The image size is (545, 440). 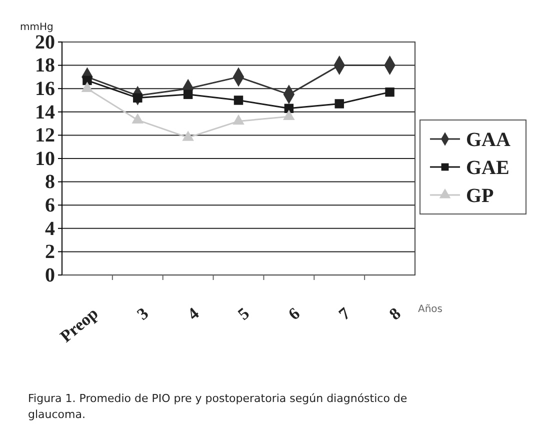 What do you see at coordinates (430, 309) in the screenshot?
I see `x-axis-title: Años` at bounding box center [430, 309].